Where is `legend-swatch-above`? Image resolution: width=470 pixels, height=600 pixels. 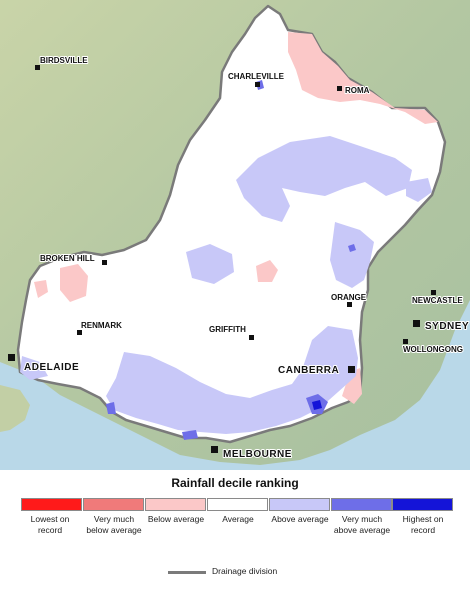 legend-swatch-above is located at coordinates (299, 504).